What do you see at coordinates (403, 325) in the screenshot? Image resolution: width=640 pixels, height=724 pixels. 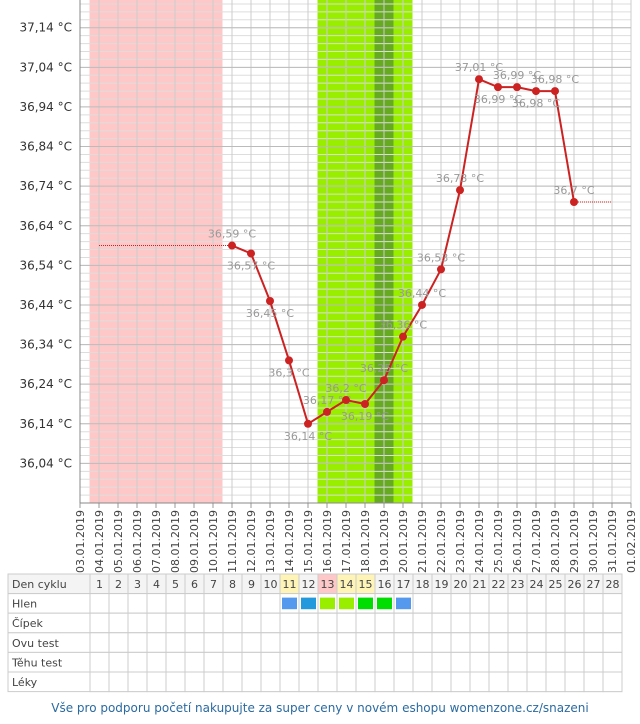 I see `data-label: 36,36 °C` at bounding box center [403, 325].